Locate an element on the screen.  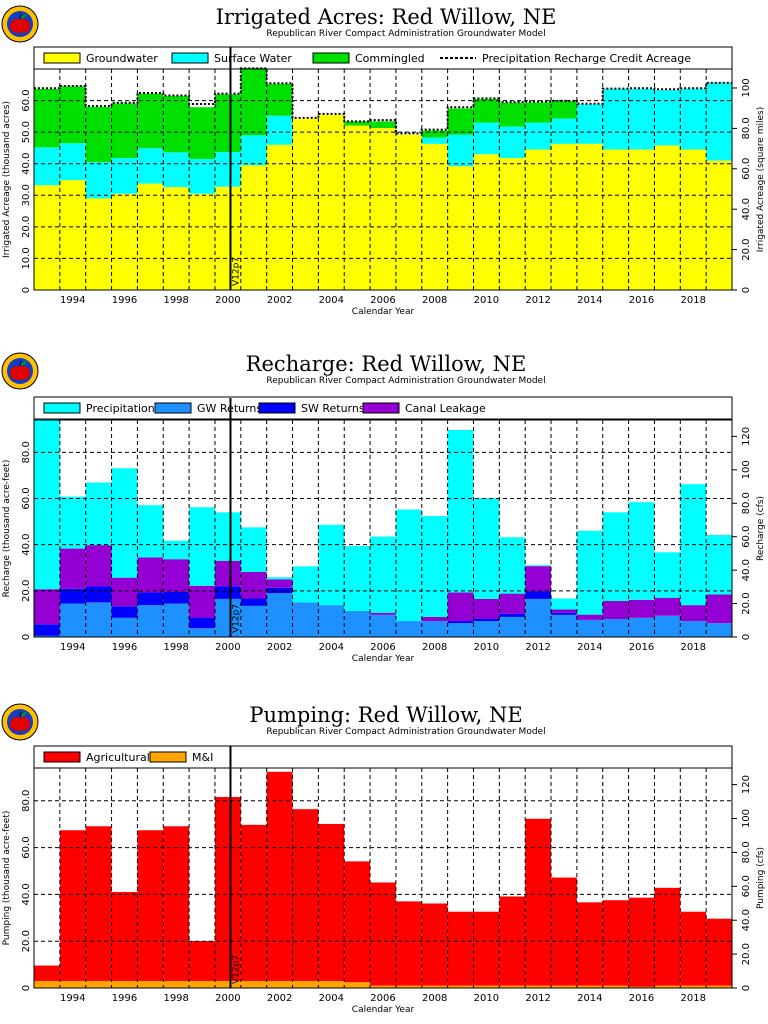
x-tick-label: 2002 is located at coordinates (279, 300).